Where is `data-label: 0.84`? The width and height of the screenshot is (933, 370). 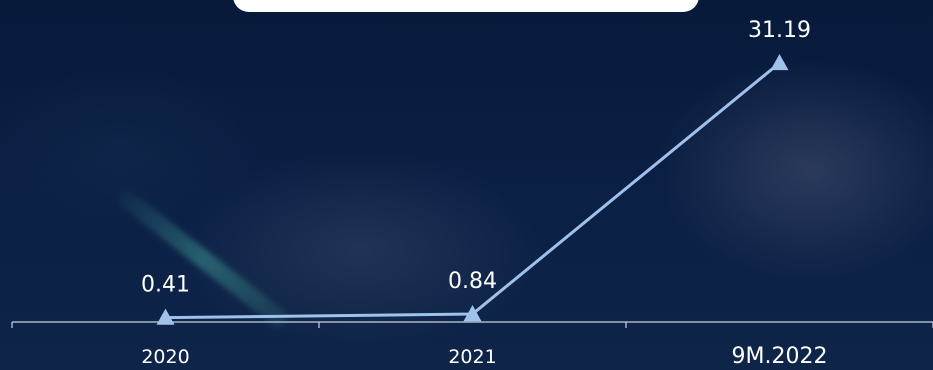 data-label: 0.84 is located at coordinates (472, 281).